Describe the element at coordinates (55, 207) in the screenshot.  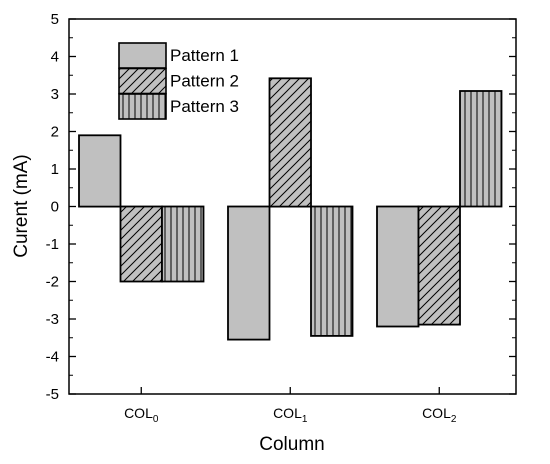
I see `y-tick-label: 0` at that location.